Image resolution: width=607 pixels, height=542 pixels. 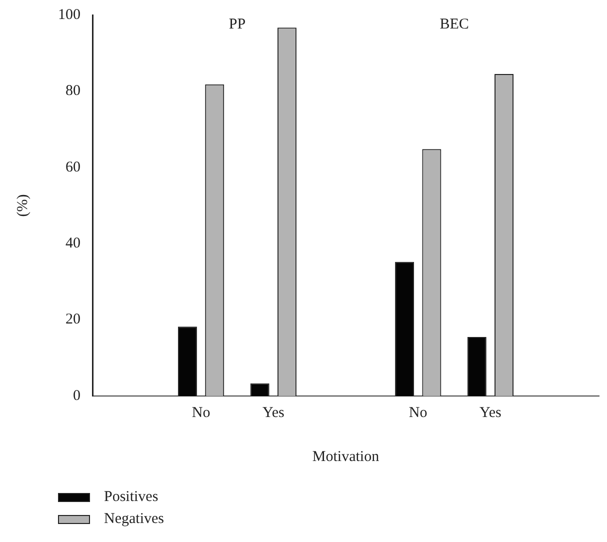 What do you see at coordinates (73, 320) in the screenshot?
I see `y-tick-label: 20` at bounding box center [73, 320].